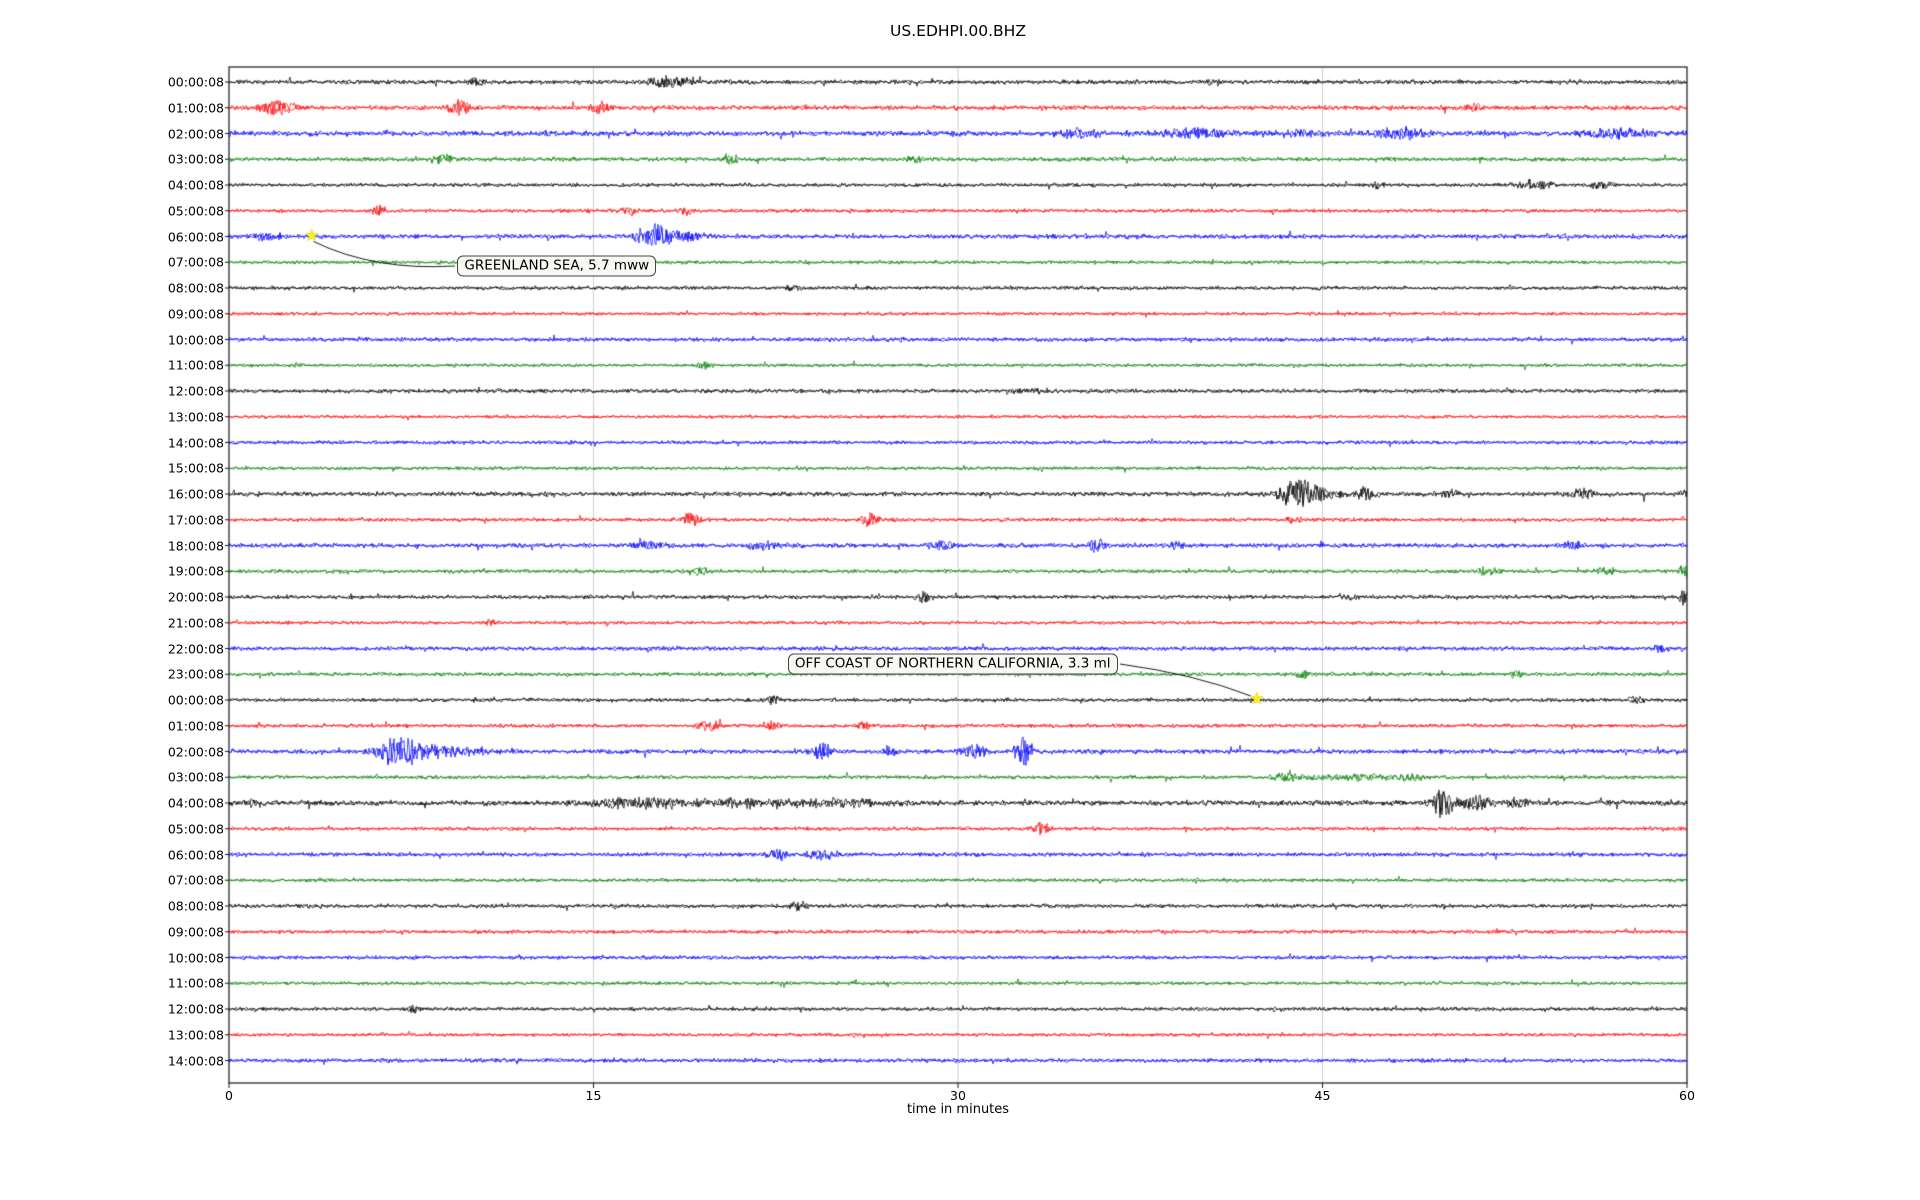 The image size is (1920, 1200). I want to click on x-axis-tick-label: 30, so click(958, 1095).